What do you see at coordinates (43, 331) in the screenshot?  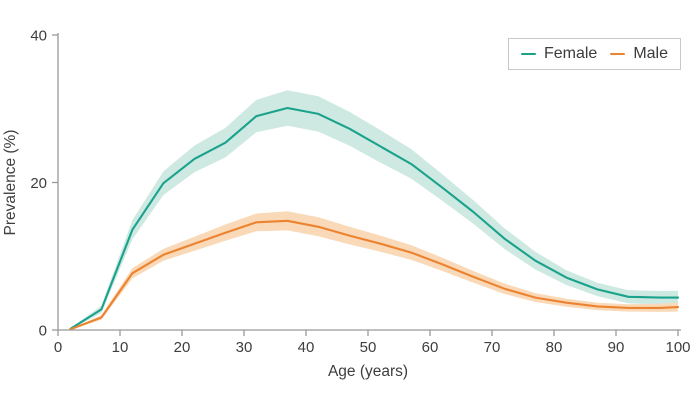 I see `y-tick-label: 0` at bounding box center [43, 331].